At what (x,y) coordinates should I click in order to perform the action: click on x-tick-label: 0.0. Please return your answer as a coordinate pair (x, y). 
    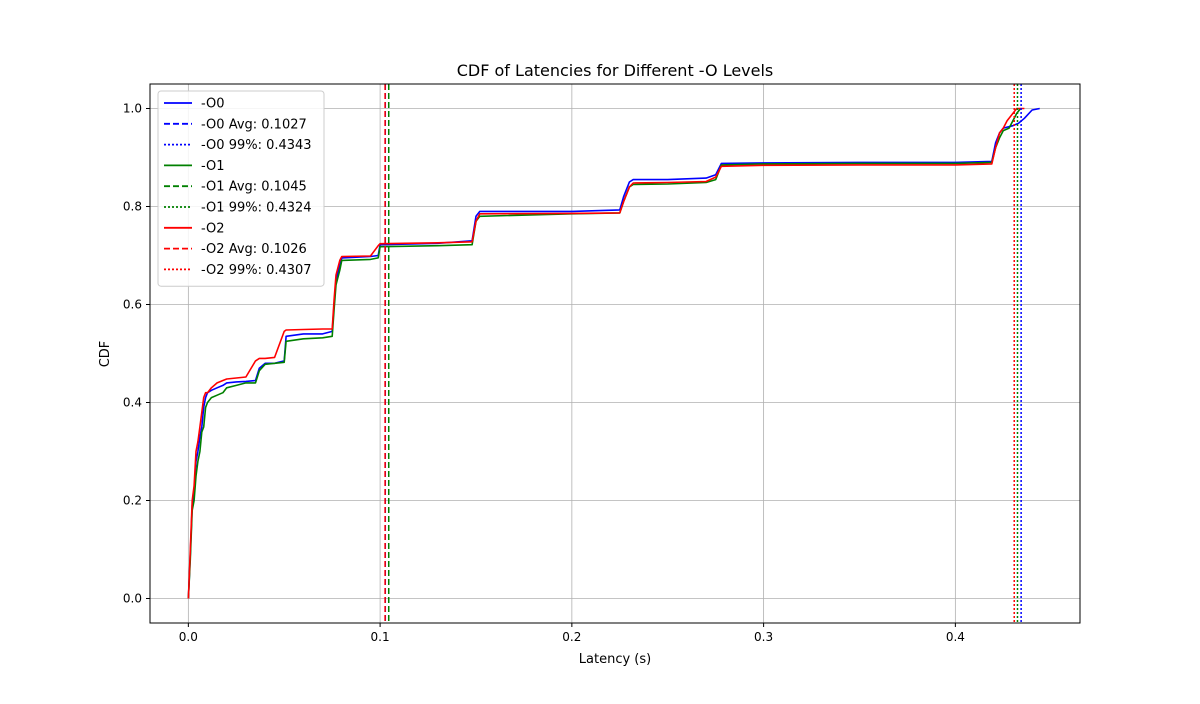
    Looking at the image, I should click on (188, 637).